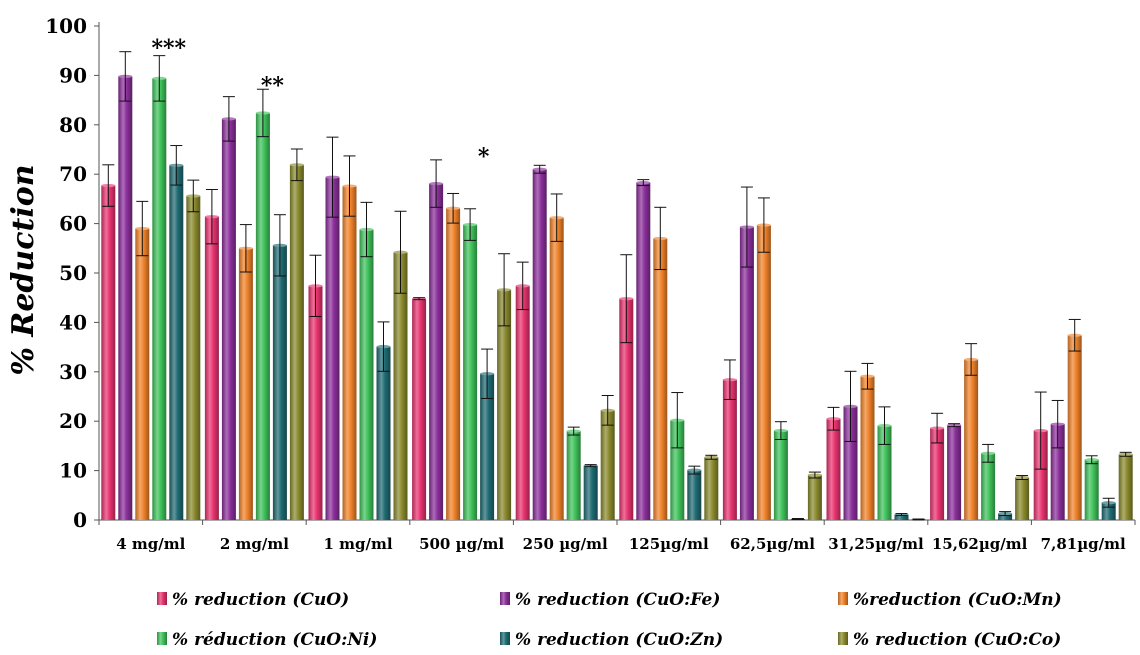 The height and width of the screenshot is (655, 1140). Describe the element at coordinates (461, 544) in the screenshot. I see `x-tick-label: 500 µg/ml` at that location.